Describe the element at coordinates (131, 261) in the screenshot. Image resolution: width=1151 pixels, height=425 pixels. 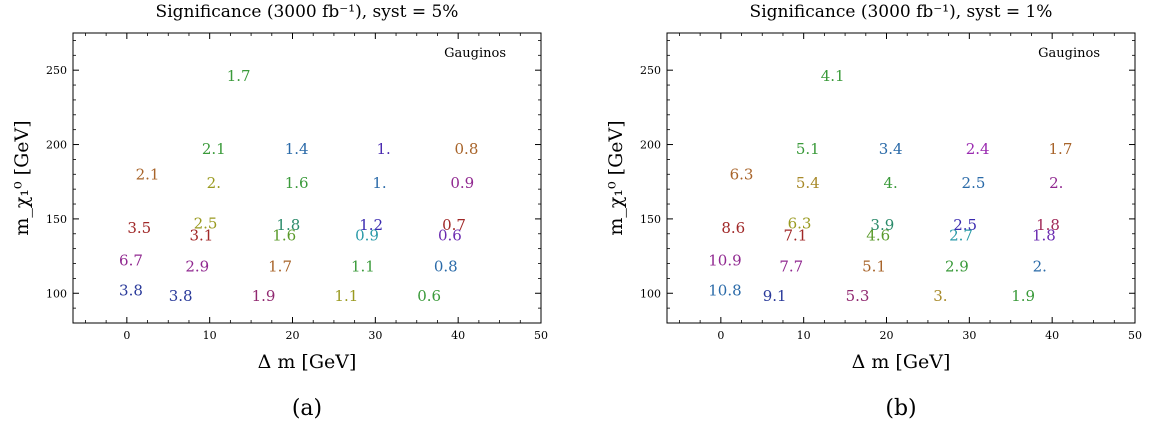
I see `data-label: 6.7` at that location.